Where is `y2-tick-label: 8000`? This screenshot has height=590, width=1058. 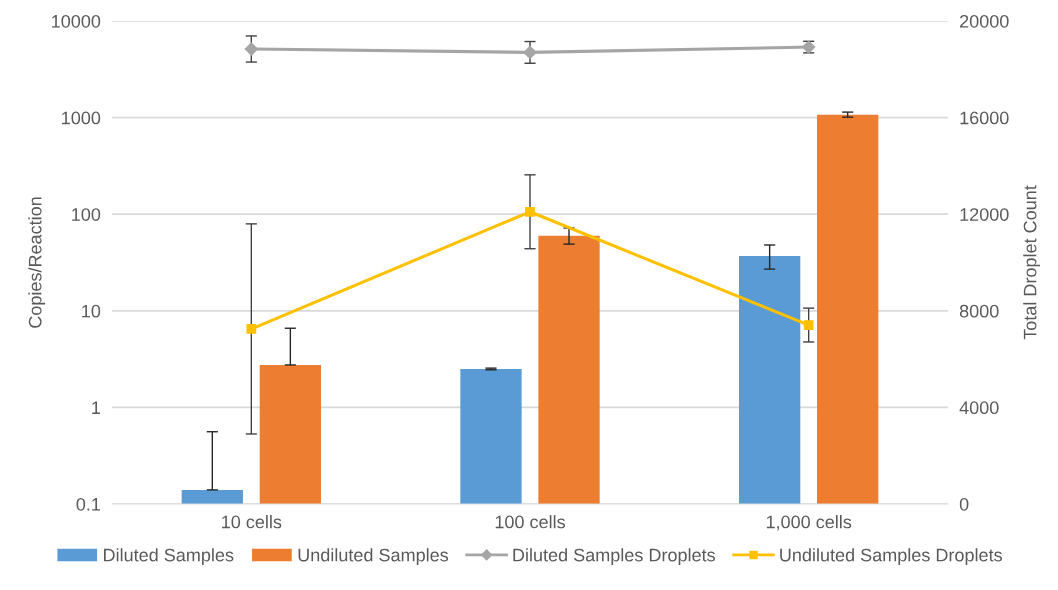 y2-tick-label: 8000 is located at coordinates (979, 311).